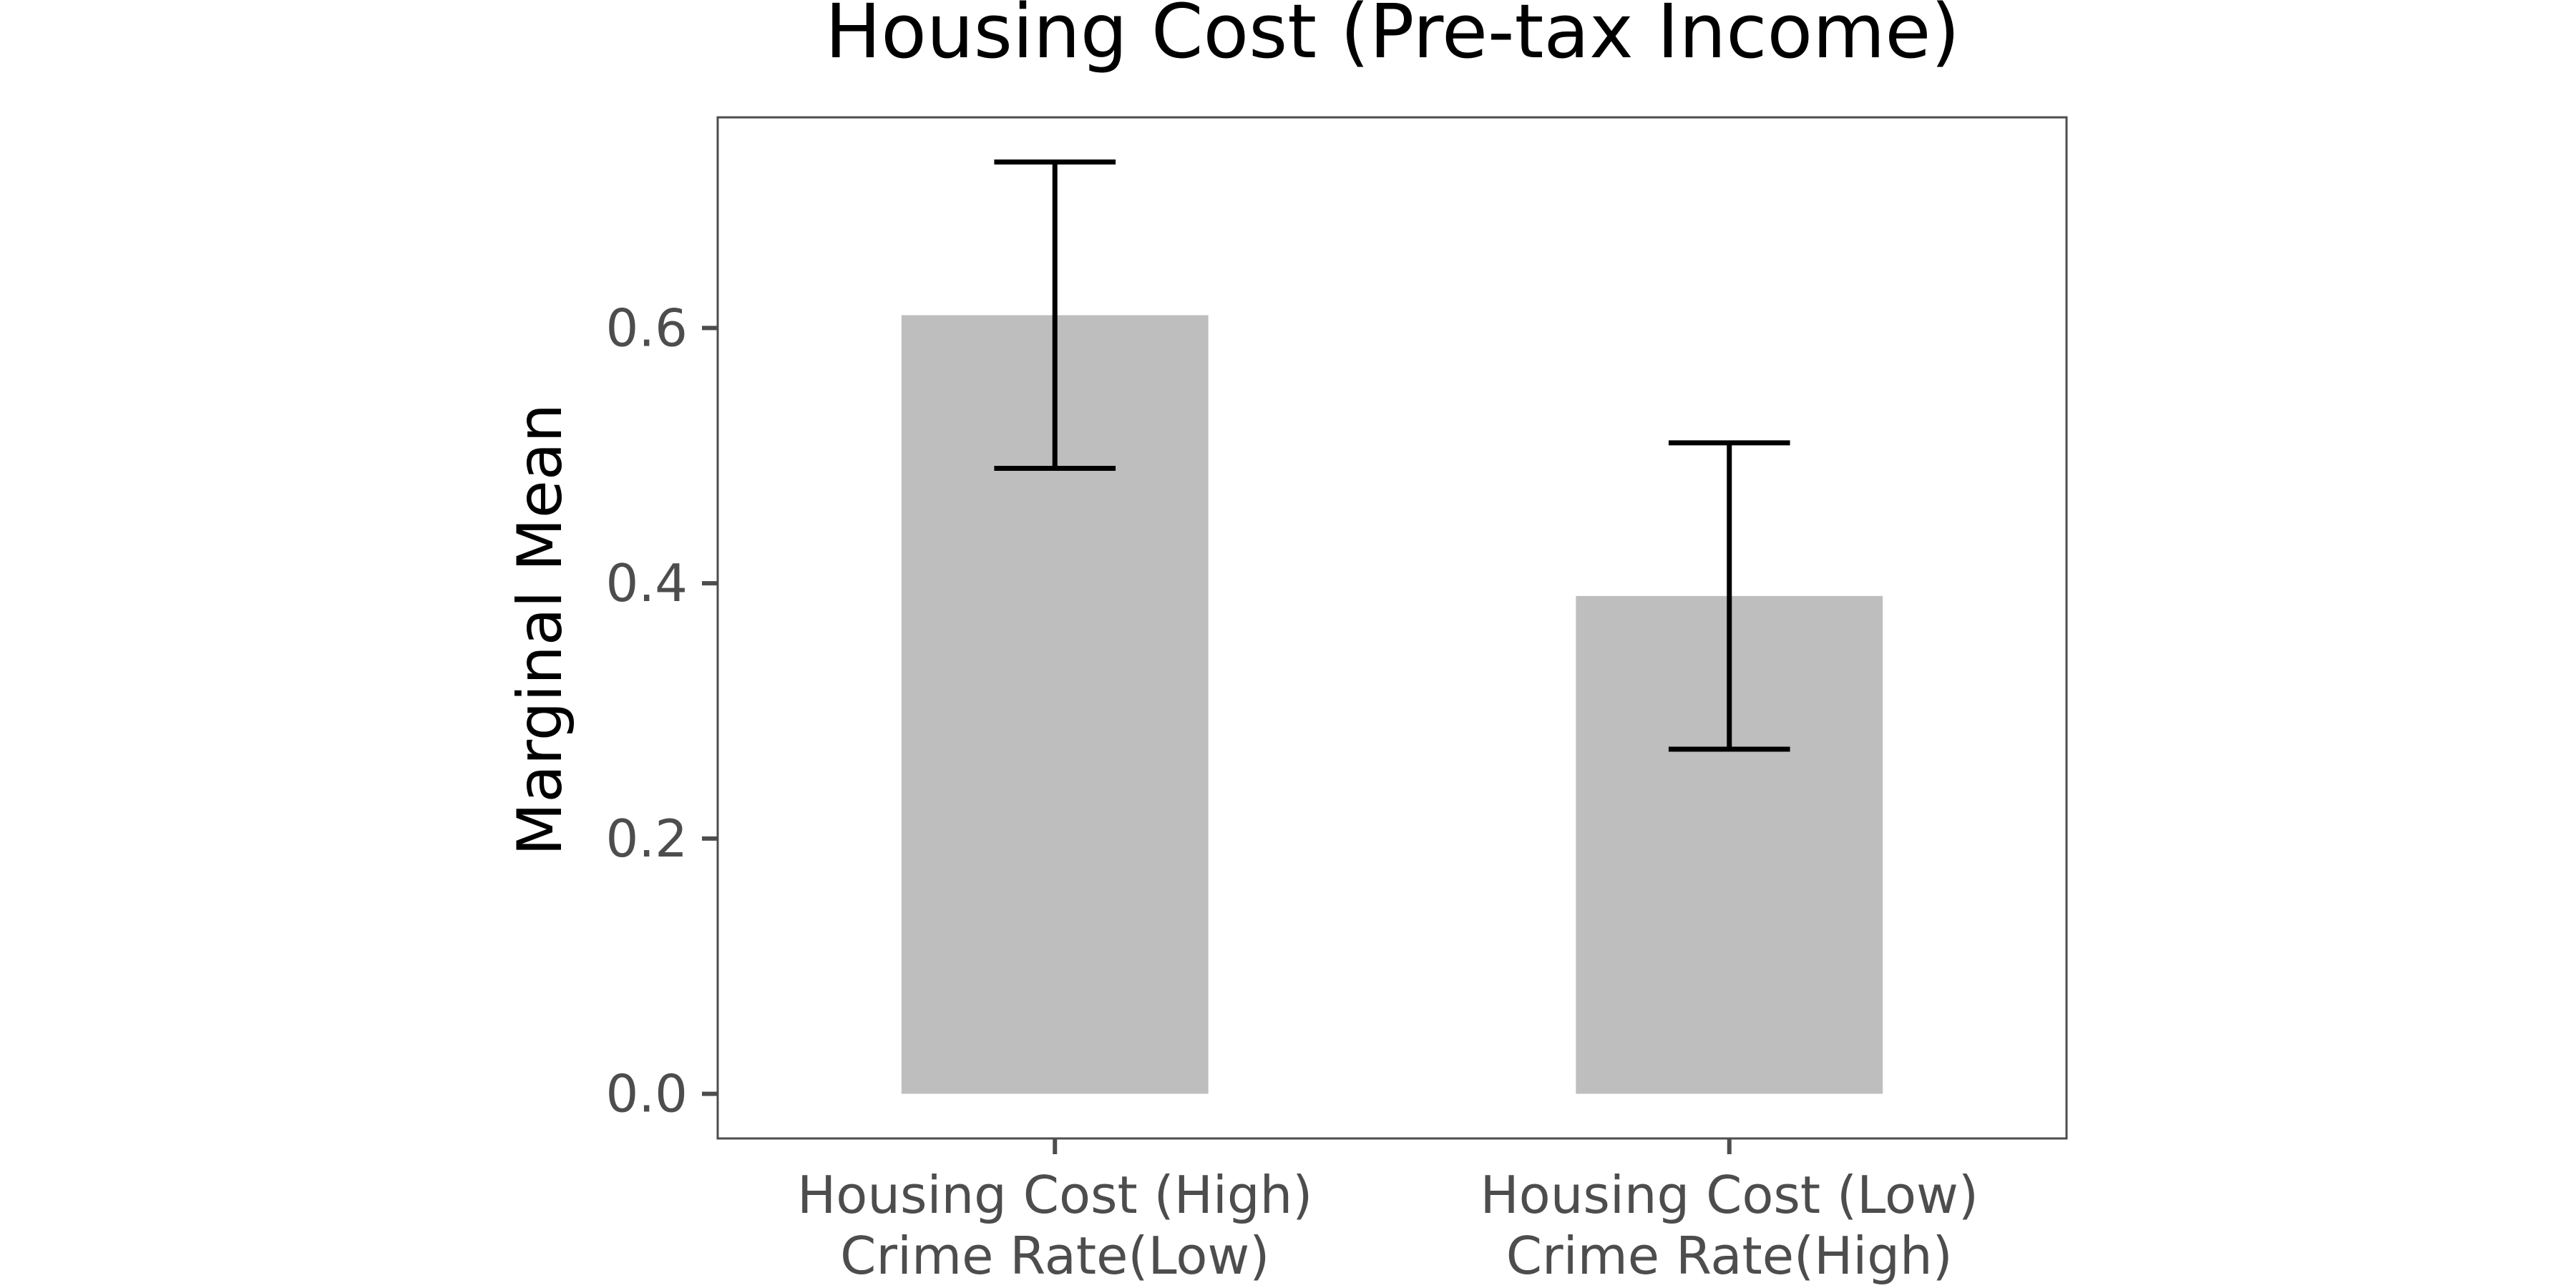 The height and width of the screenshot is (1288, 2576). Describe the element at coordinates (646, 1094) in the screenshot. I see `y-tick-label: 0.0` at that location.